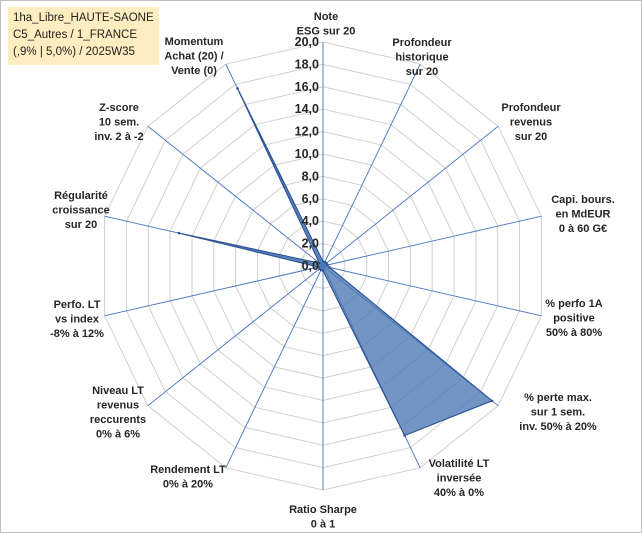 The image size is (642, 533). What do you see at coordinates (583, 214) in the screenshot?
I see `axis-label: Capi. bours. en MdEUR 0 à 60 G€` at bounding box center [583, 214].